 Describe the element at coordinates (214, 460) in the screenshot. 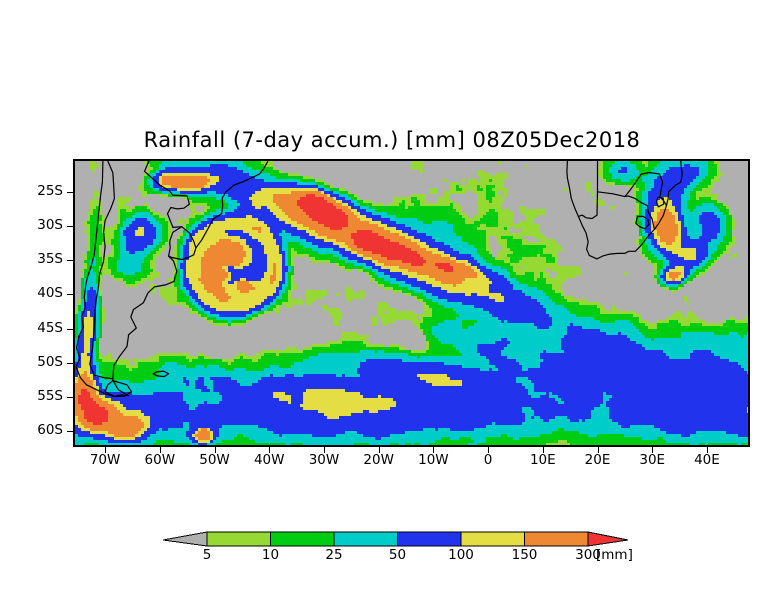

I see `x-tick-label: 50W` at that location.